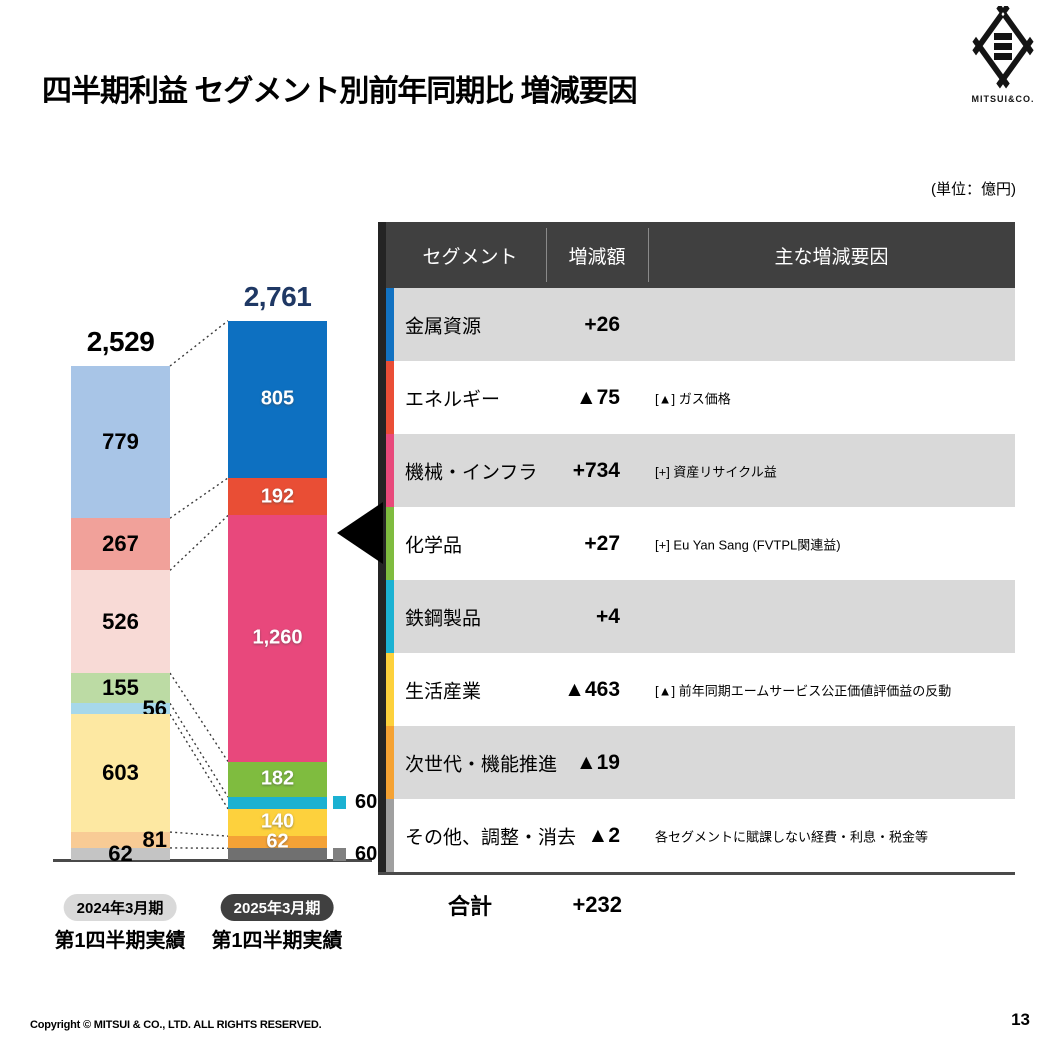 The image size is (1058, 1058). I want to click on bar-segment-鉄鋼製品, so click(277, 803).